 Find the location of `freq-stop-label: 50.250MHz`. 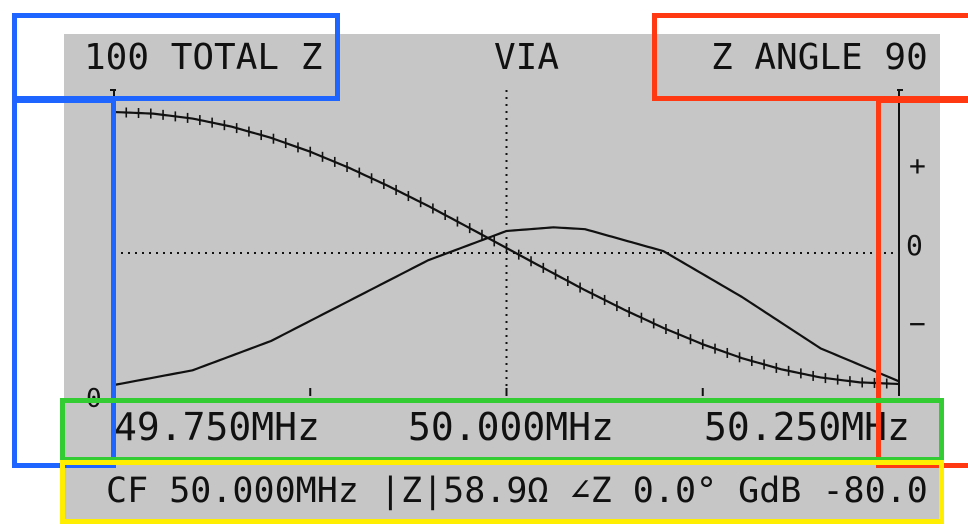

freq-stop-label: 50.250MHz is located at coordinates (807, 427).